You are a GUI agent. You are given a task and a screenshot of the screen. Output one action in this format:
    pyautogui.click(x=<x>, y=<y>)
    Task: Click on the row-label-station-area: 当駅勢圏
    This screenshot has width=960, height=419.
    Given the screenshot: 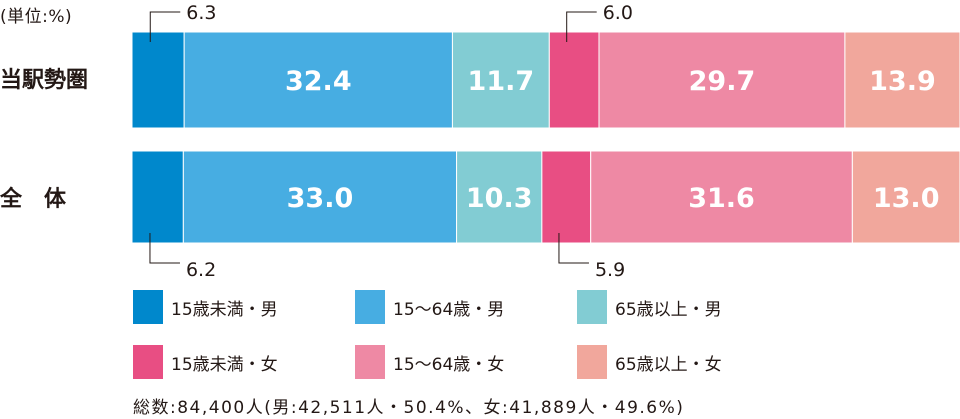 What is the action you would take?
    pyautogui.click(x=44, y=80)
    